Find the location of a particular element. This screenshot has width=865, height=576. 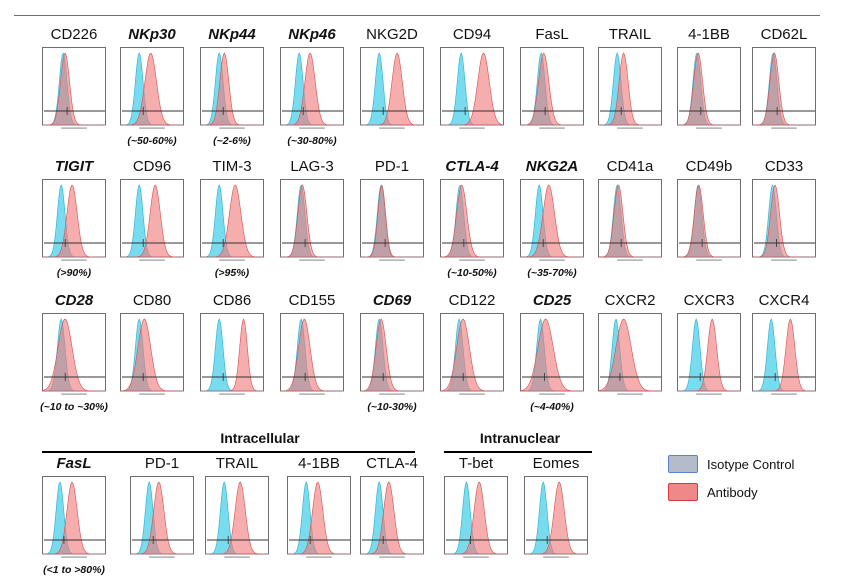

intracellular-title: Intracellular is located at coordinates (260, 438).